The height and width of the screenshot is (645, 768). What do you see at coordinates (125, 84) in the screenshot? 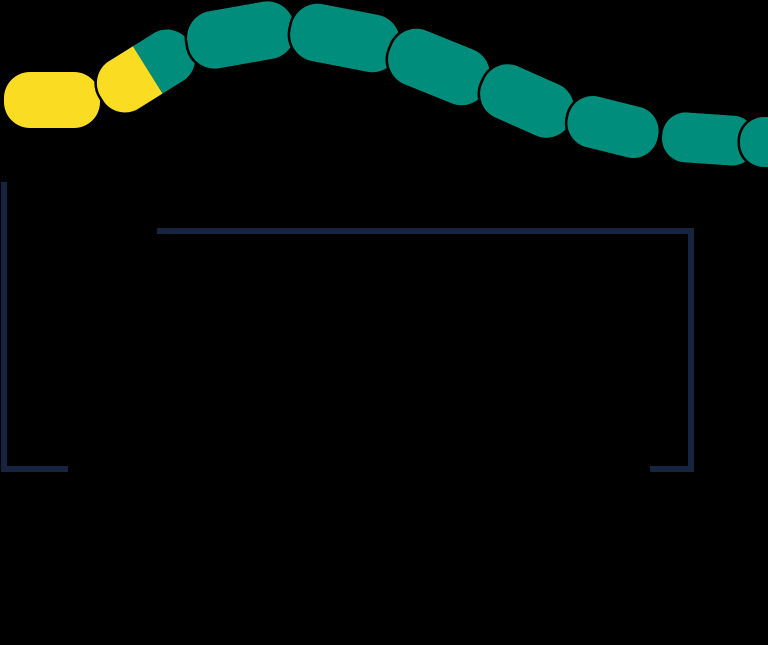
I see `pill-fill-yellow` at bounding box center [125, 84].